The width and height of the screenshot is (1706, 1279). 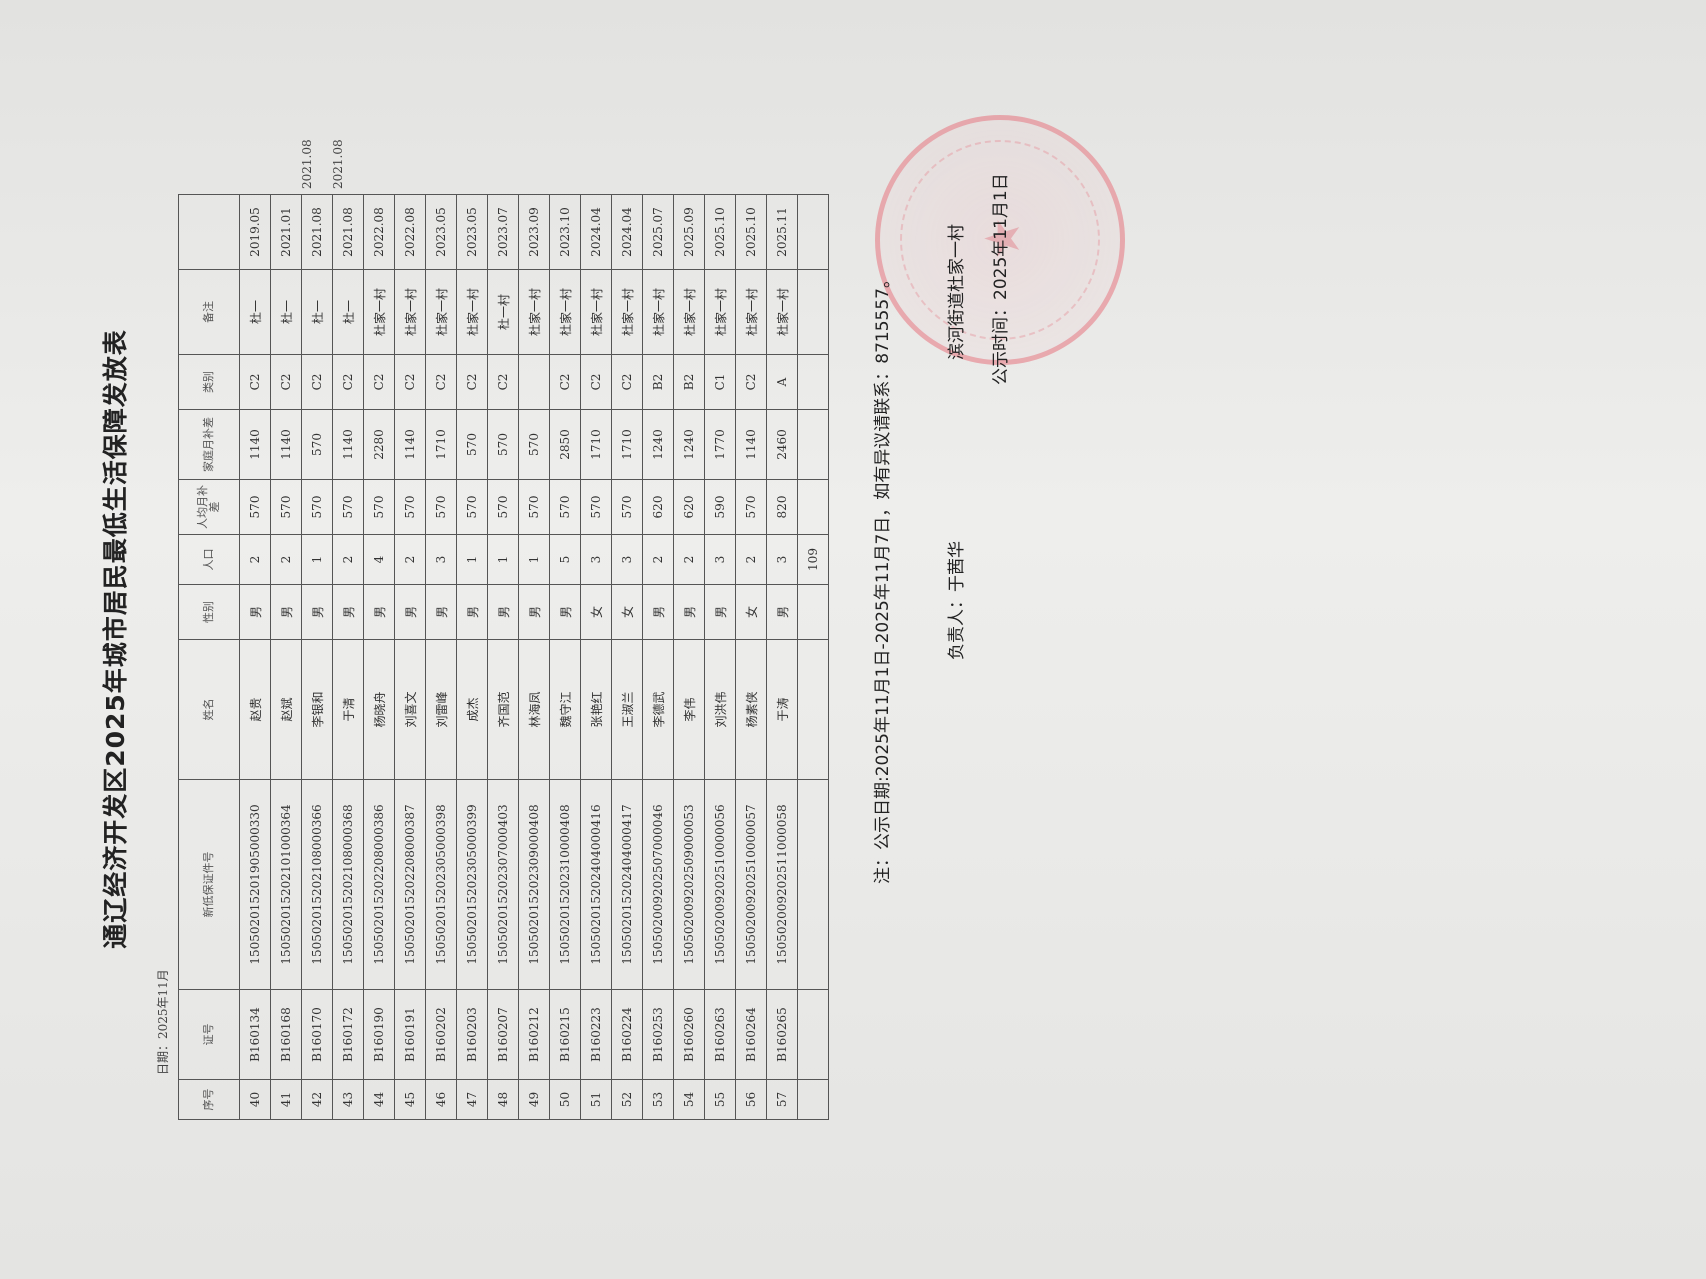 What do you see at coordinates (503, 1034) in the screenshot?
I see `table-cell: B160207` at bounding box center [503, 1034].